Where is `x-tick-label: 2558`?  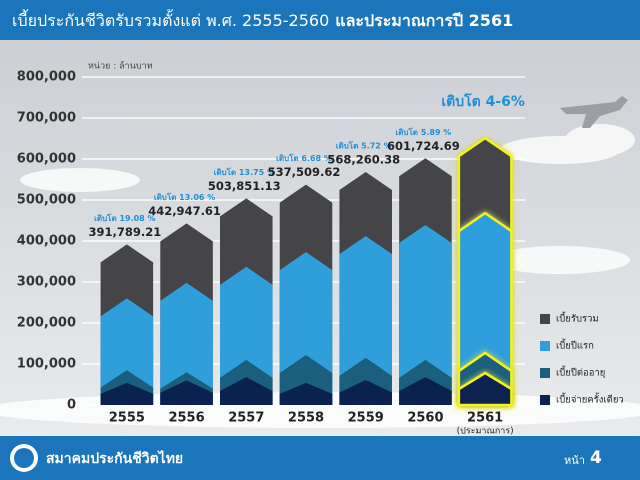
x-tick-label: 2558 is located at coordinates (306, 418).